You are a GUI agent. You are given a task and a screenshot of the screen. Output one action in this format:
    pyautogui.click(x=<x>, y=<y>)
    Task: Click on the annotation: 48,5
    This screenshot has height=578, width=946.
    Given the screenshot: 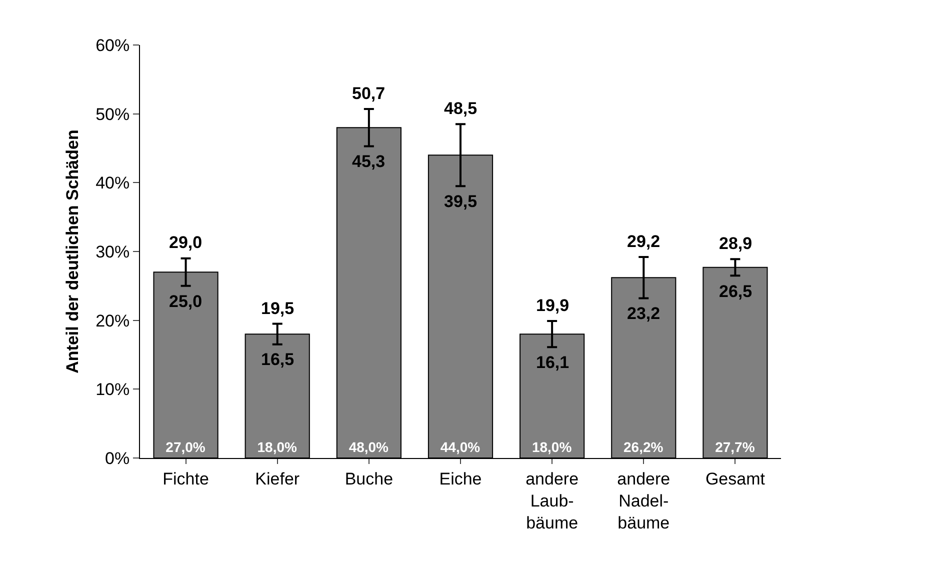 What is the action you would take?
    pyautogui.click(x=461, y=108)
    